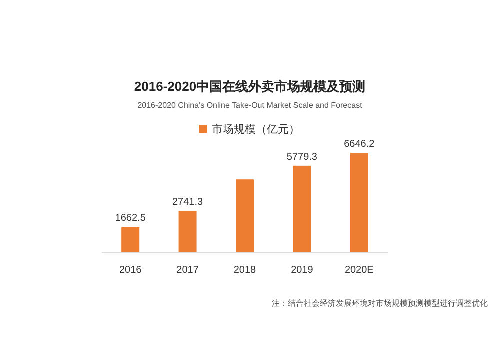  Describe the element at coordinates (250, 105) in the screenshot. I see `subtitle: 2016-2020 China's Online Take-Out Market Scale and Forecast` at that location.